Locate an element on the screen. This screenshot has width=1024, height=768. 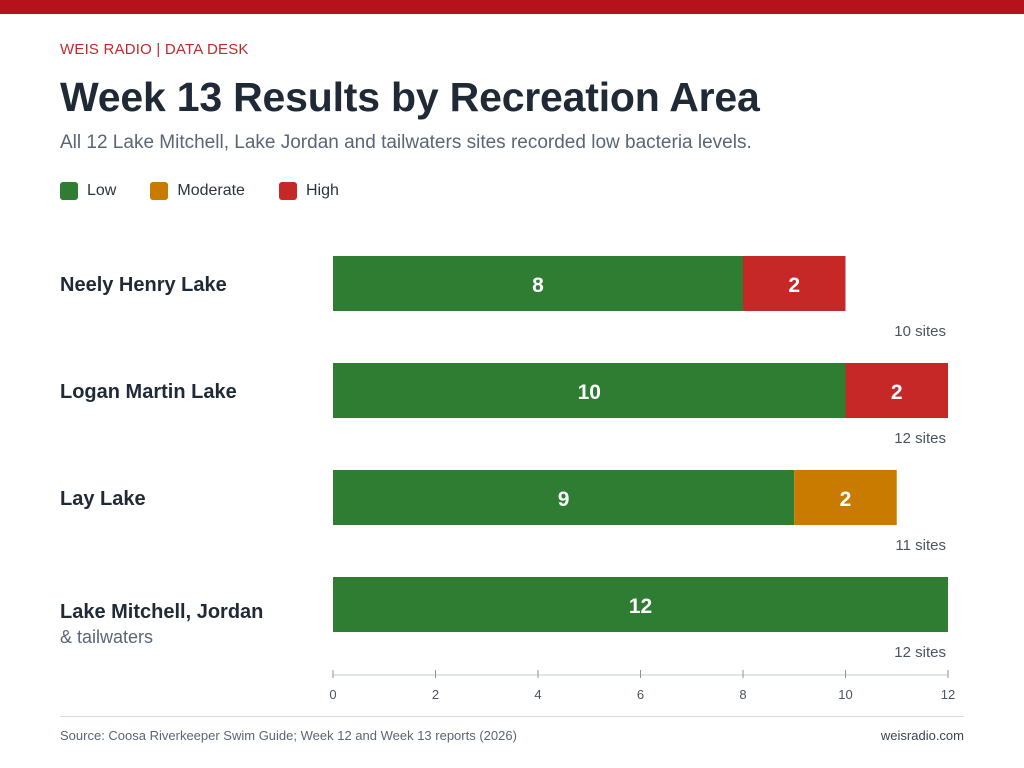
bar-segment-moderate is located at coordinates (845, 497).